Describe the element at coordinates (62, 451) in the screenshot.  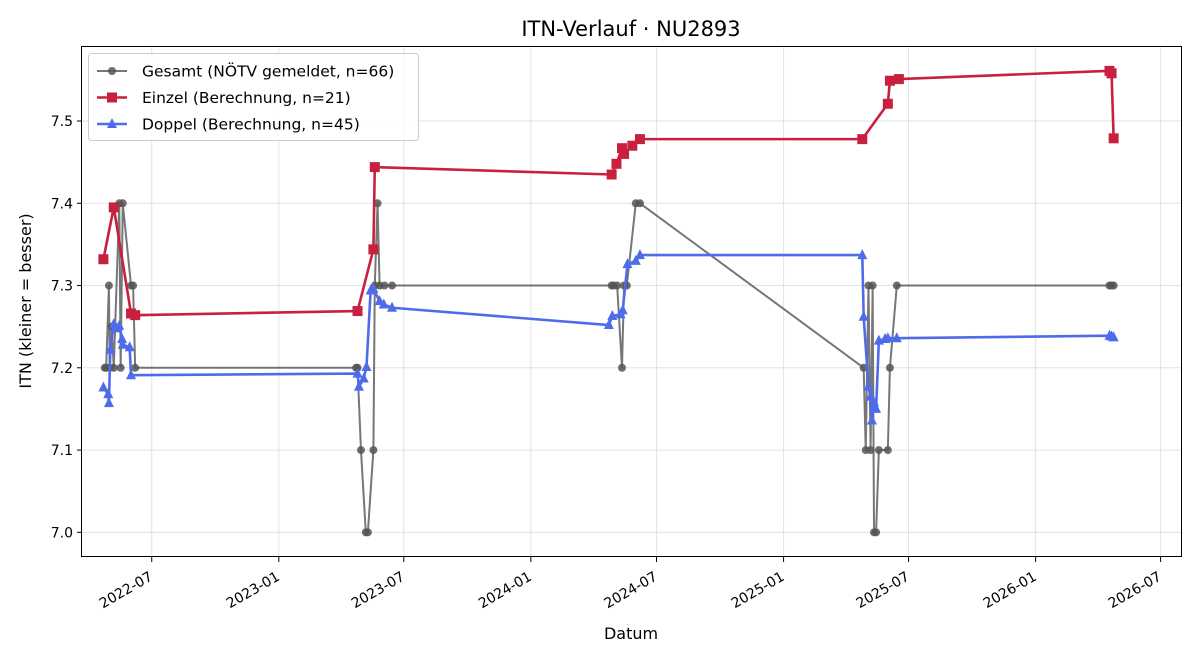
I see `y-tick-label: 7.1` at that location.